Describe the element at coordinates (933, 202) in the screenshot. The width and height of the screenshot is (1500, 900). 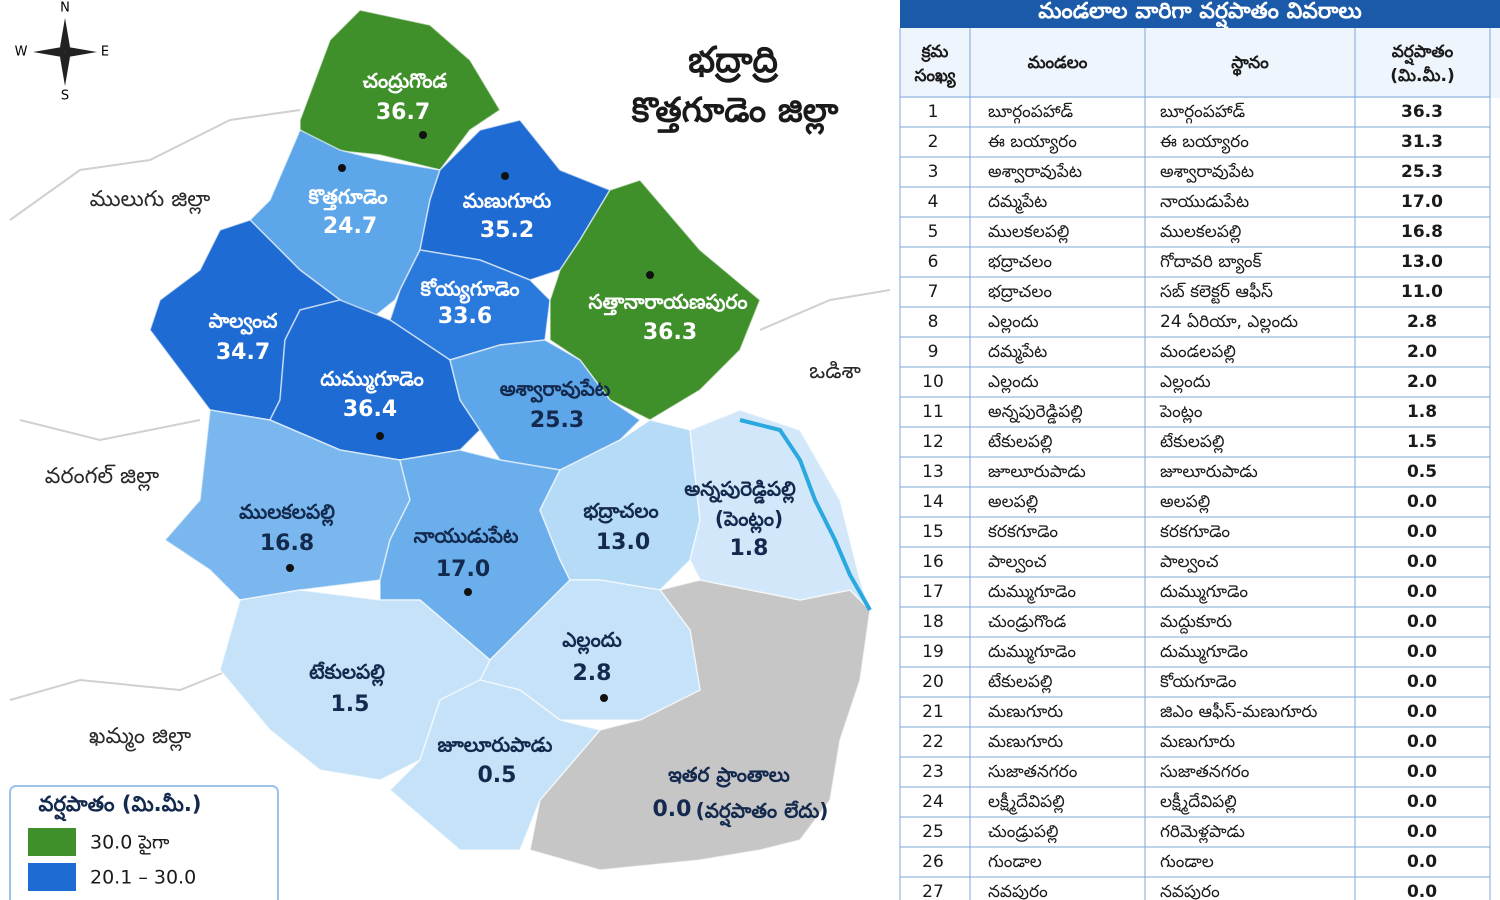
I see `table-cell: 4` at that location.